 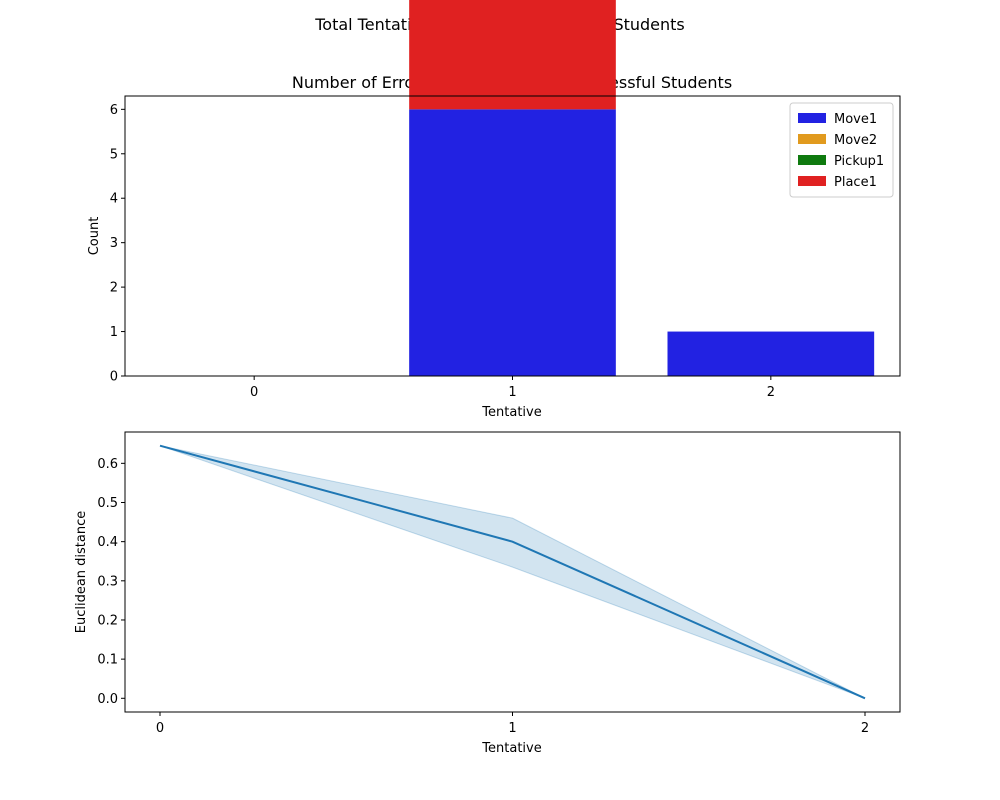 I want to click on y-tick-label: 2, so click(x=114, y=288).